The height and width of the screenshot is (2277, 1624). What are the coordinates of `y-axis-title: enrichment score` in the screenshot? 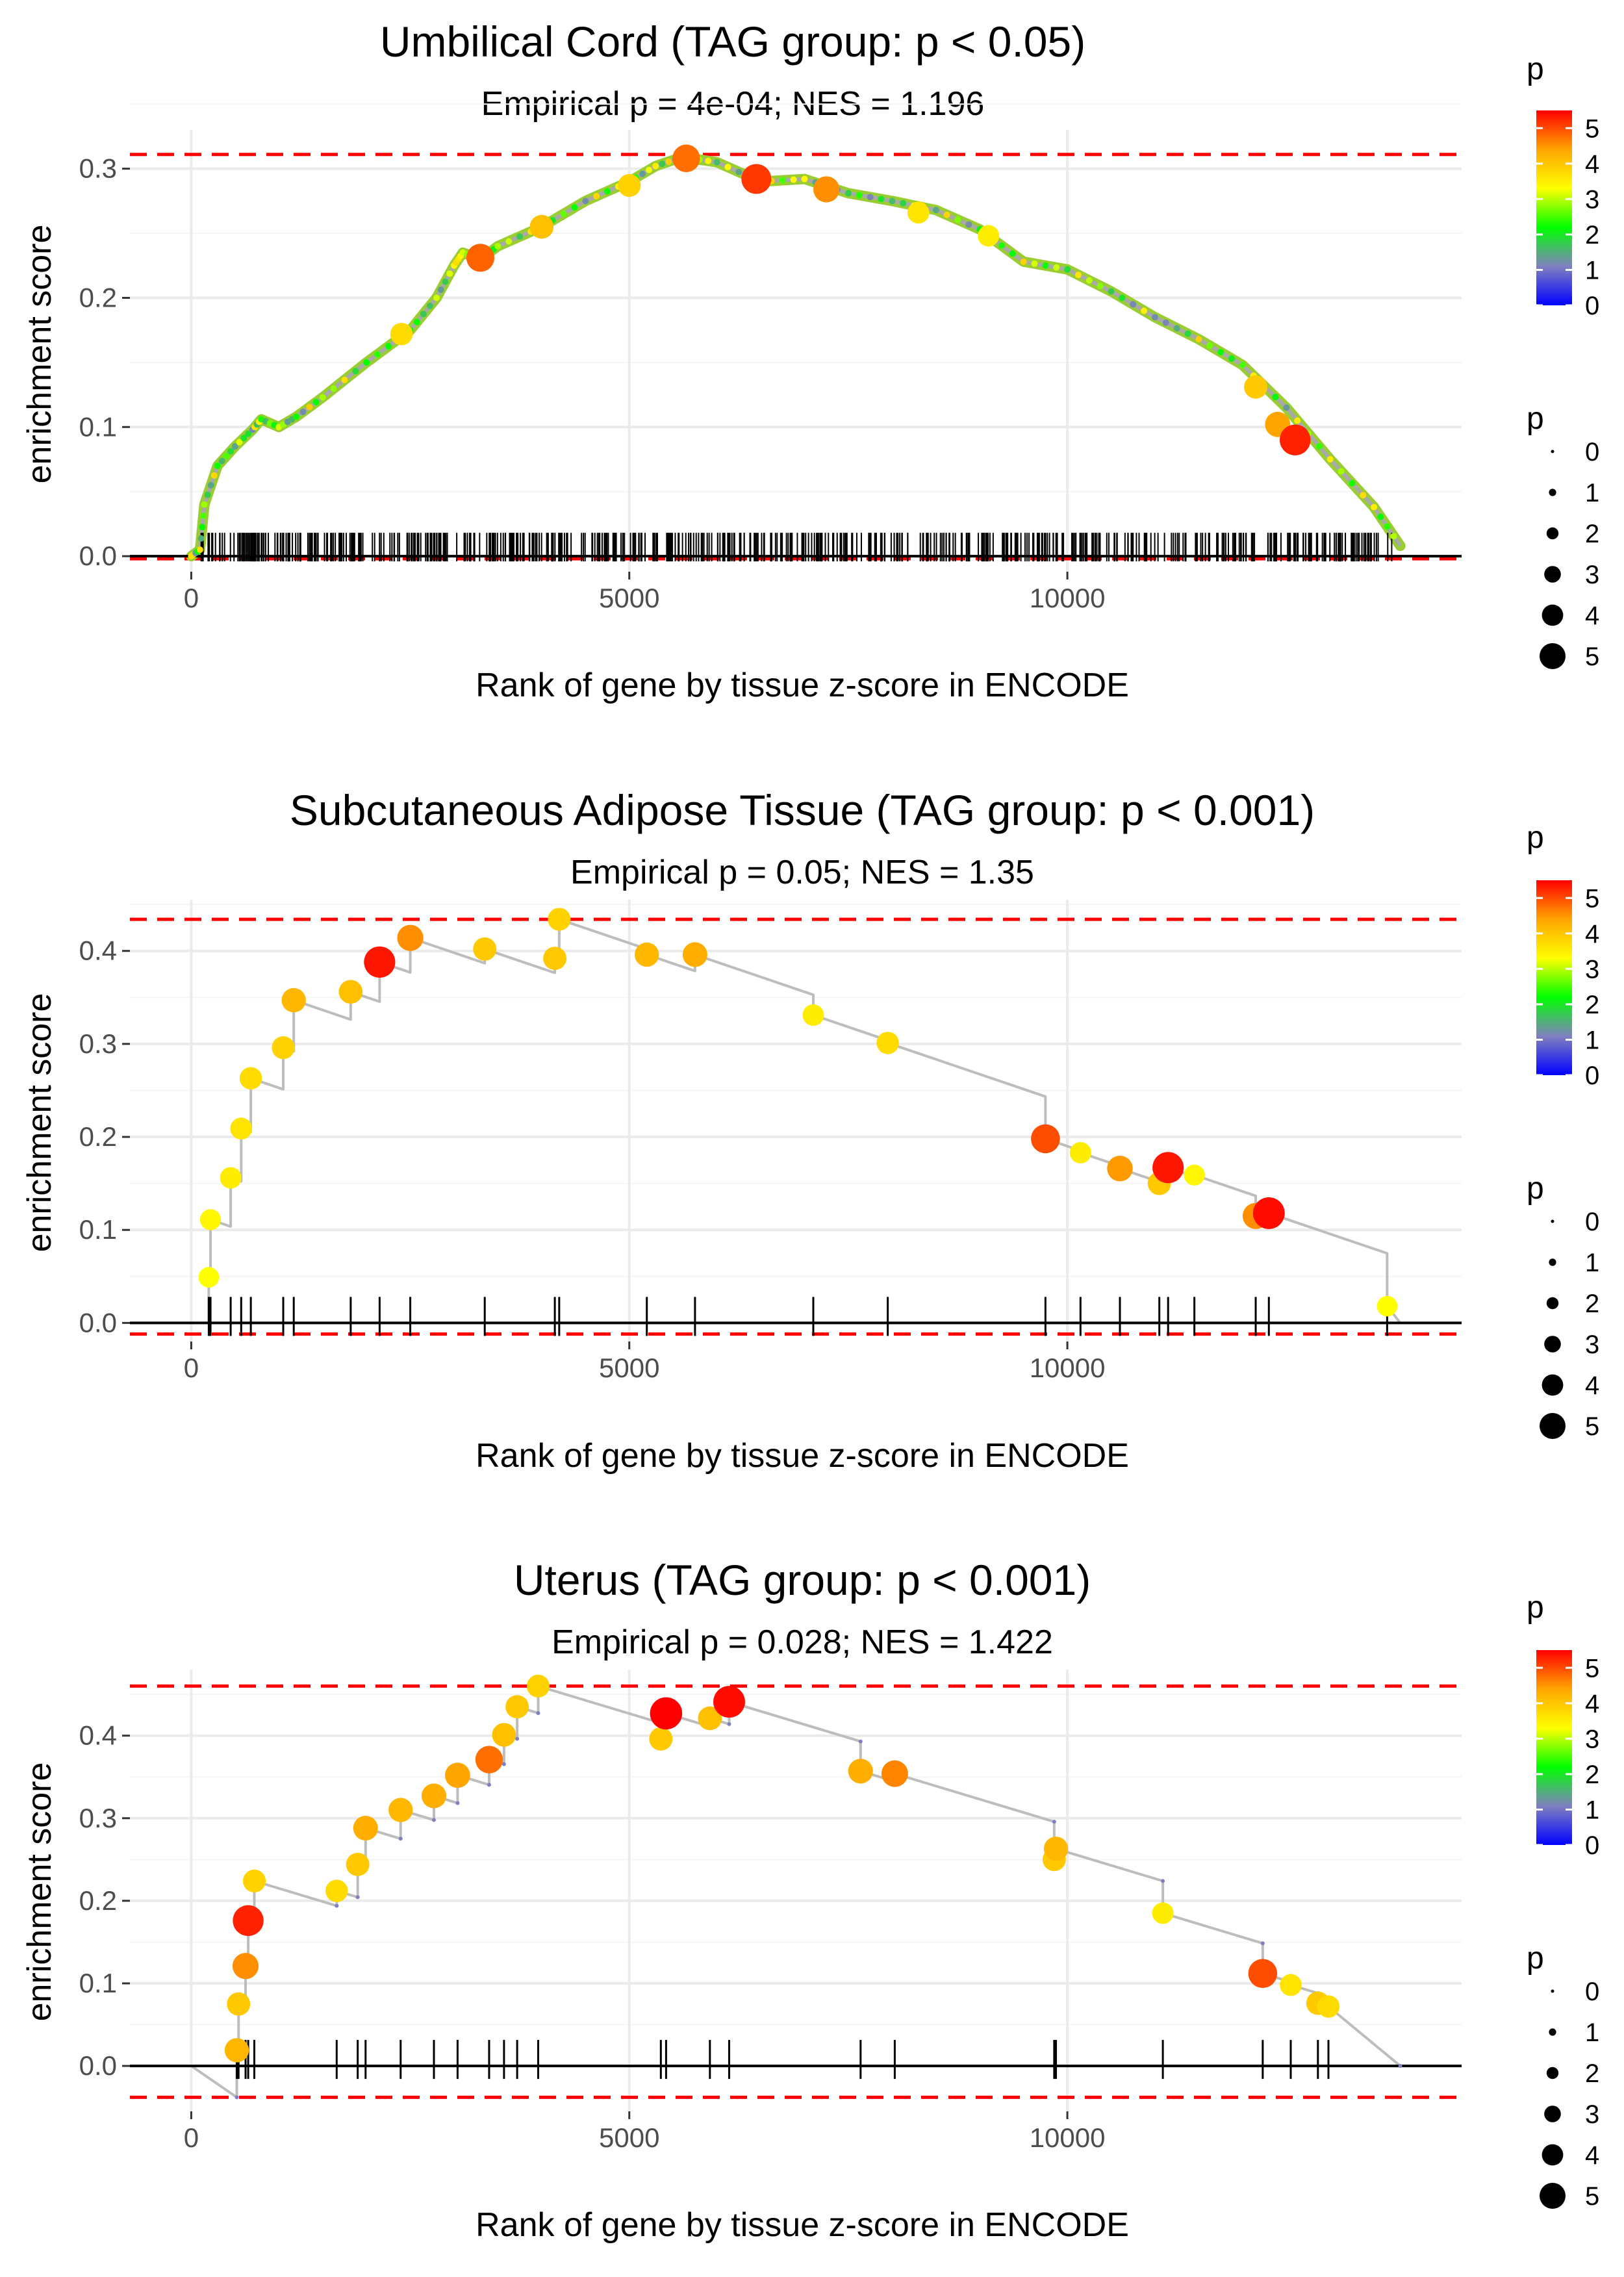 It's located at (39, 355).